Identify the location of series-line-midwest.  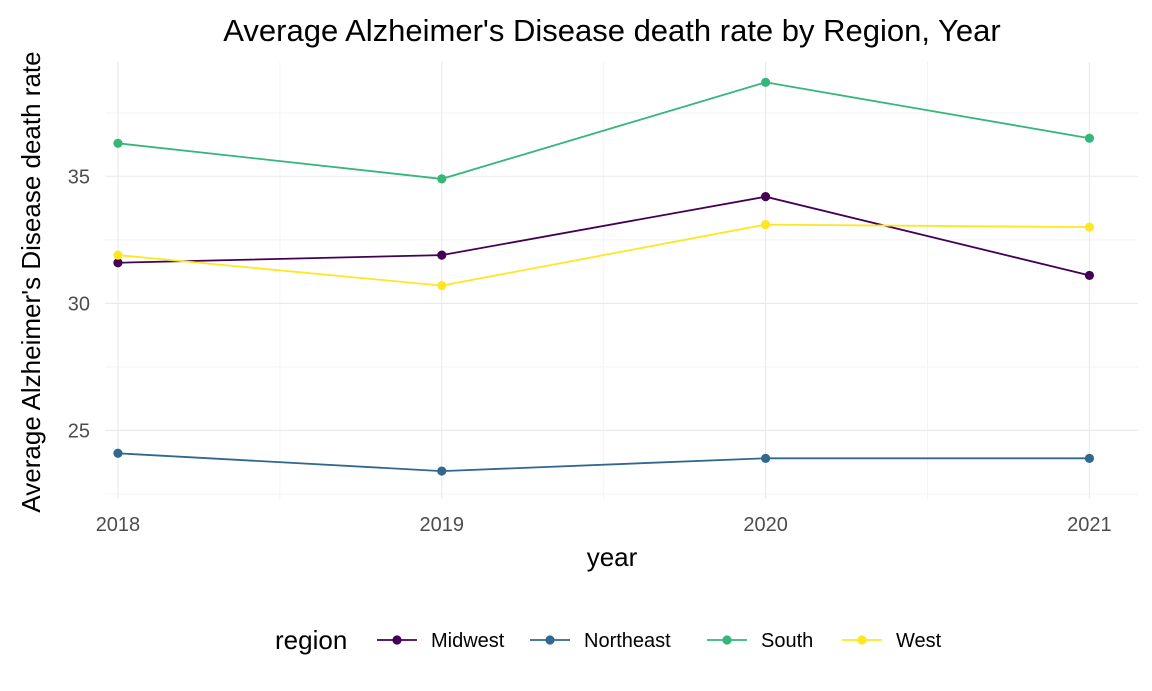
(603, 236).